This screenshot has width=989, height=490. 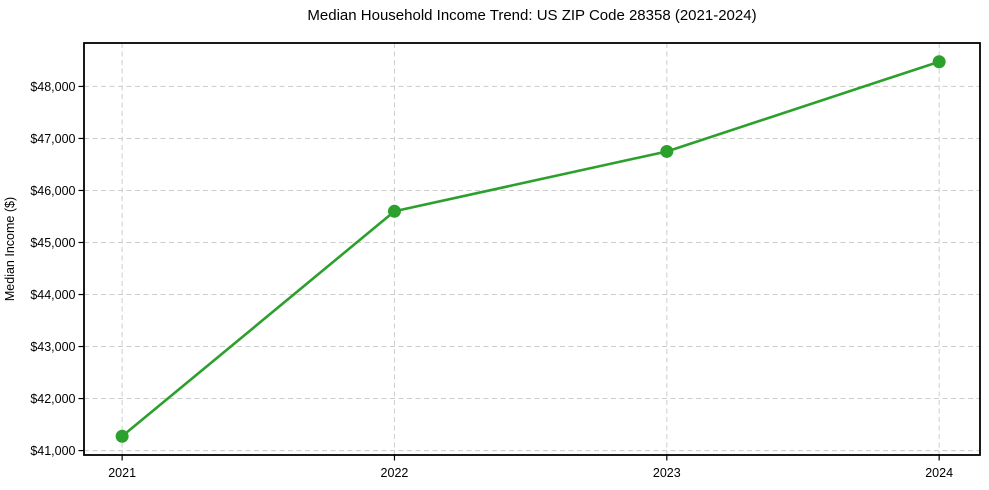 I want to click on x-tick-label: 2023, so click(x=667, y=473).